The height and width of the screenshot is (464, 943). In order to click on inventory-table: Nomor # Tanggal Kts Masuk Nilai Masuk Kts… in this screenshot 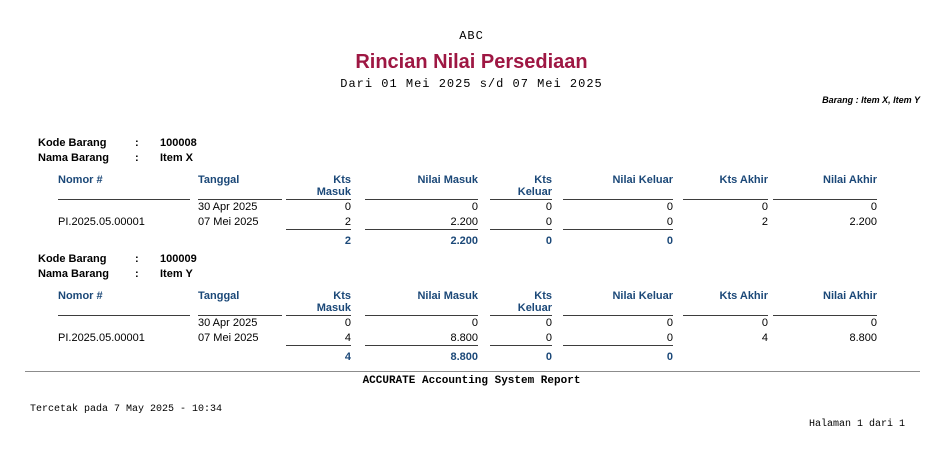, I will do `click(470, 211)`.